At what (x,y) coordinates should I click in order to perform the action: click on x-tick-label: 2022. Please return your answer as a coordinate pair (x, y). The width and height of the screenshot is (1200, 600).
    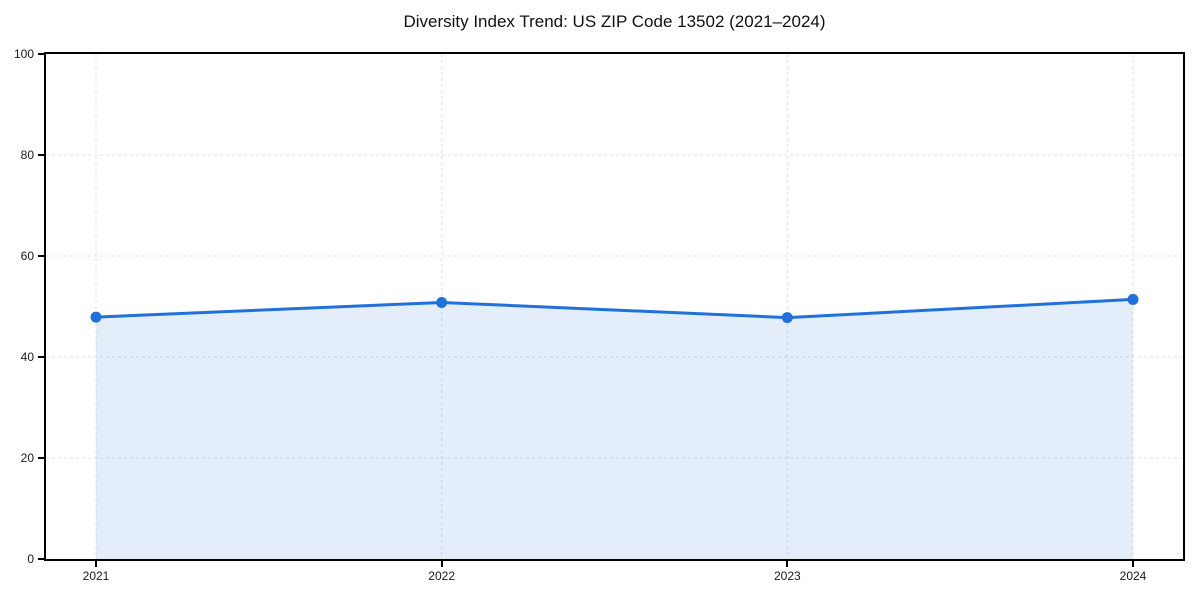
    Looking at the image, I should click on (441, 576).